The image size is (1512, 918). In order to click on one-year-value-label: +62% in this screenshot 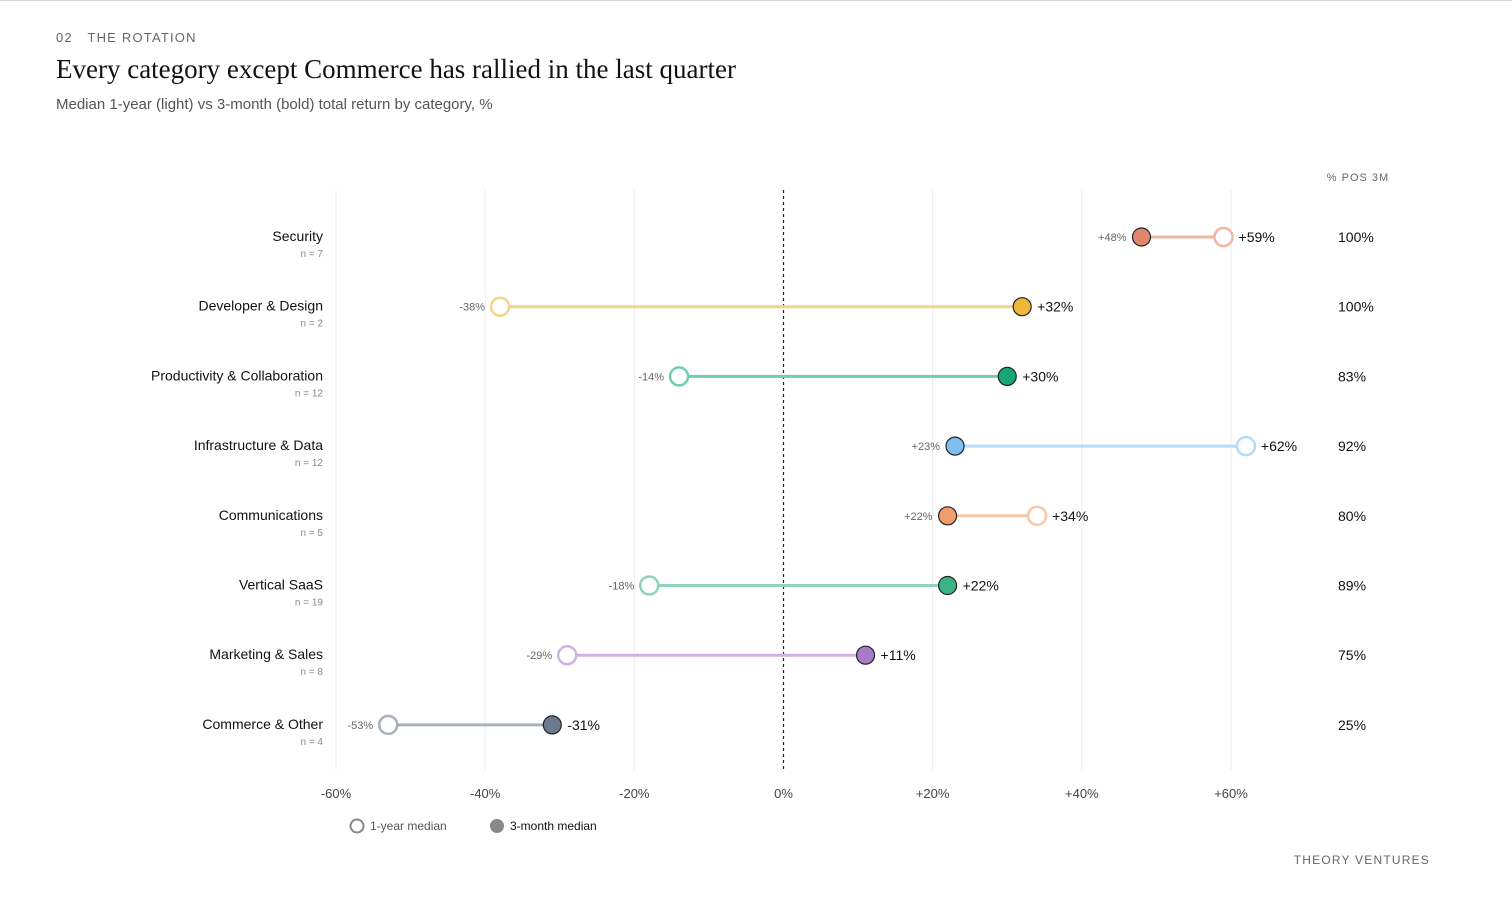, I will do `click(1279, 446)`.